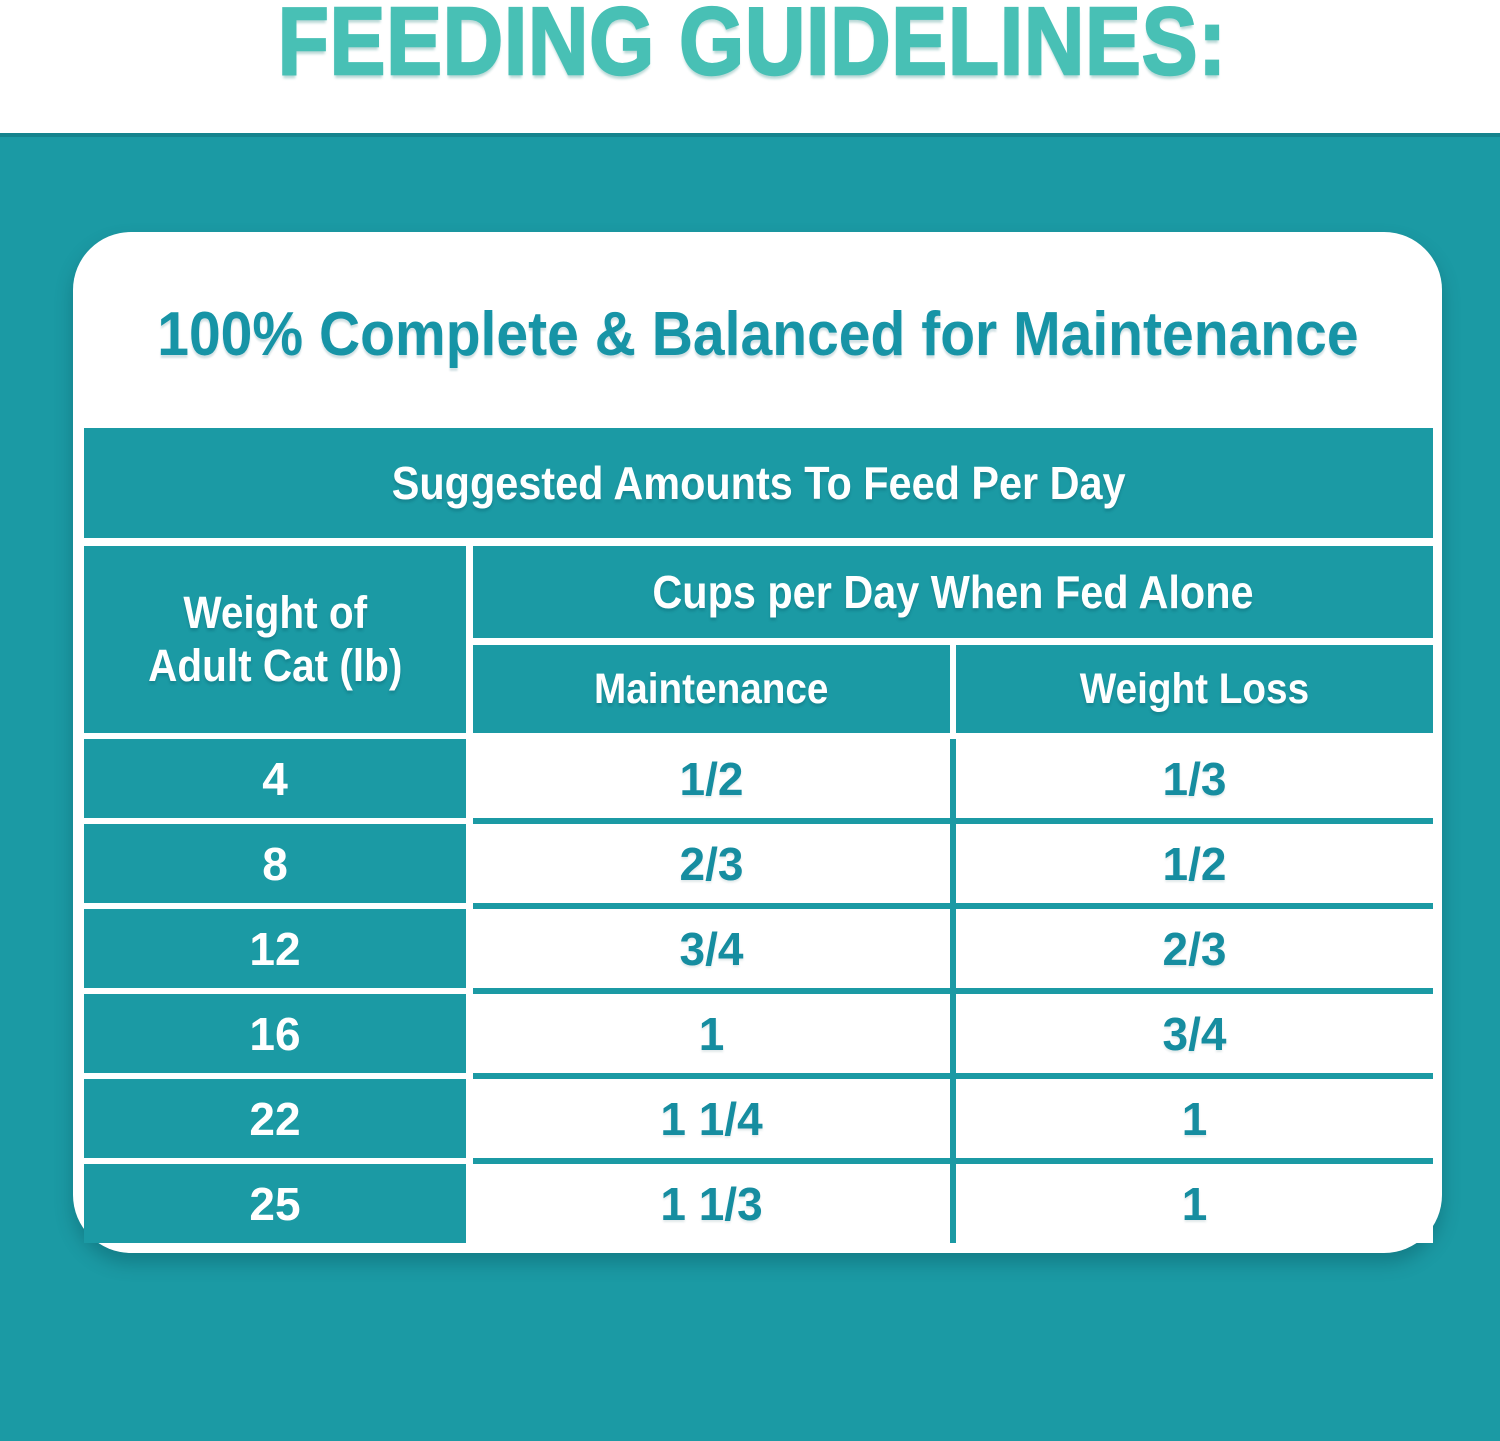 The height and width of the screenshot is (1441, 1500). I want to click on row-header-cell: Weight of Adult Cat (lb), so click(275, 639).